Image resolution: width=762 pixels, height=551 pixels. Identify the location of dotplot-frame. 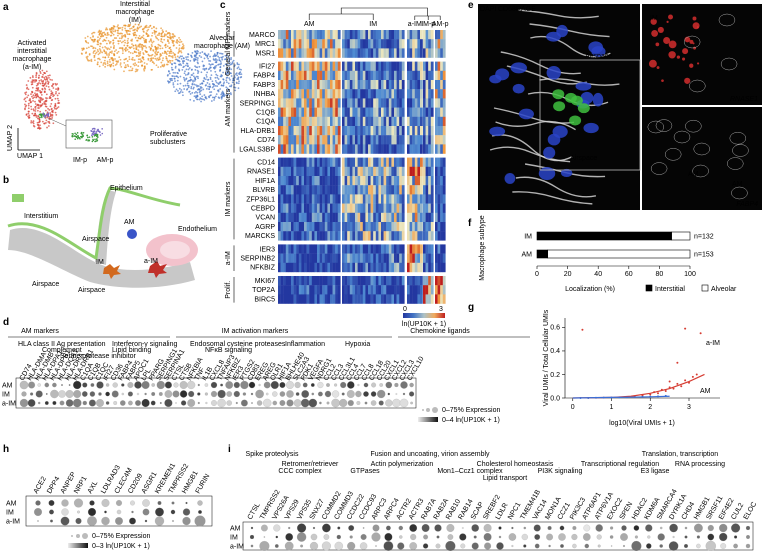
(498, 536).